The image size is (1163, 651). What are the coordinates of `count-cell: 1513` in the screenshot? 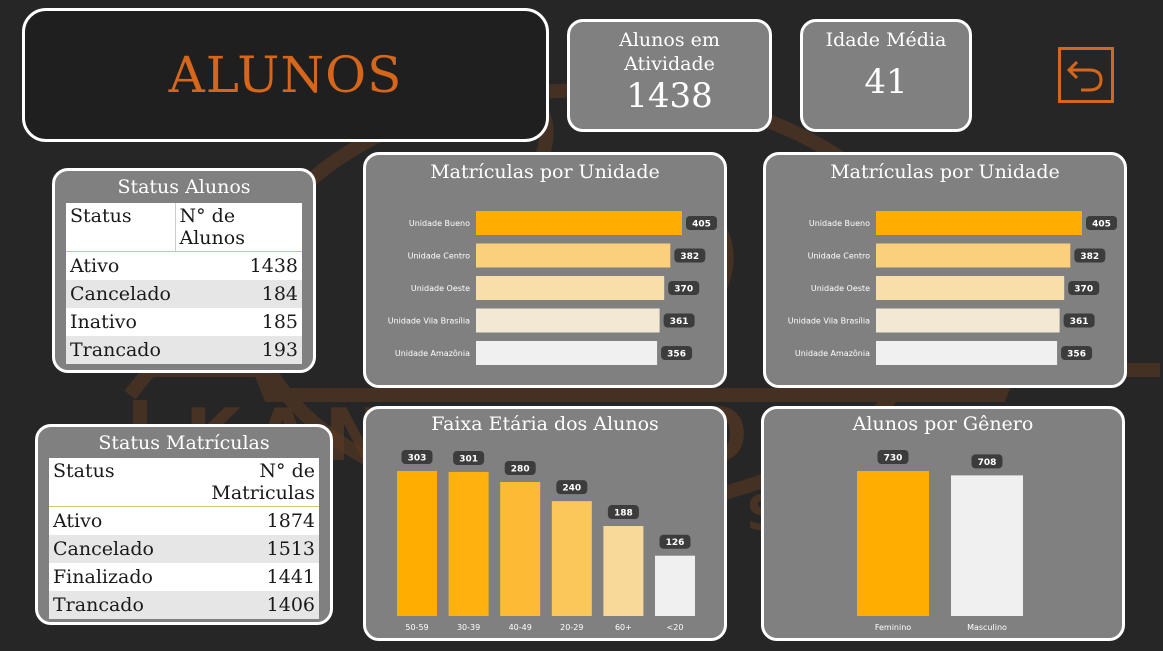 It's located at (238, 548).